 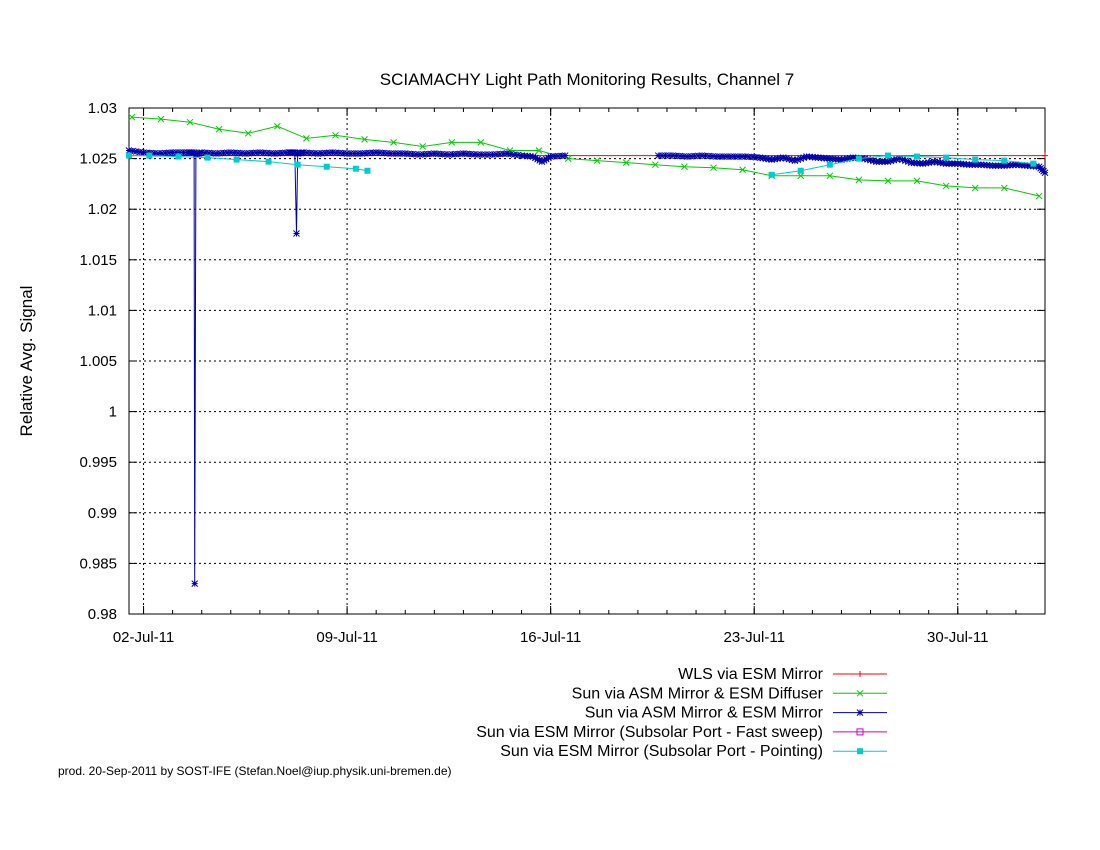 What do you see at coordinates (102, 513) in the screenshot?
I see `y-tick-label: 0.99` at bounding box center [102, 513].